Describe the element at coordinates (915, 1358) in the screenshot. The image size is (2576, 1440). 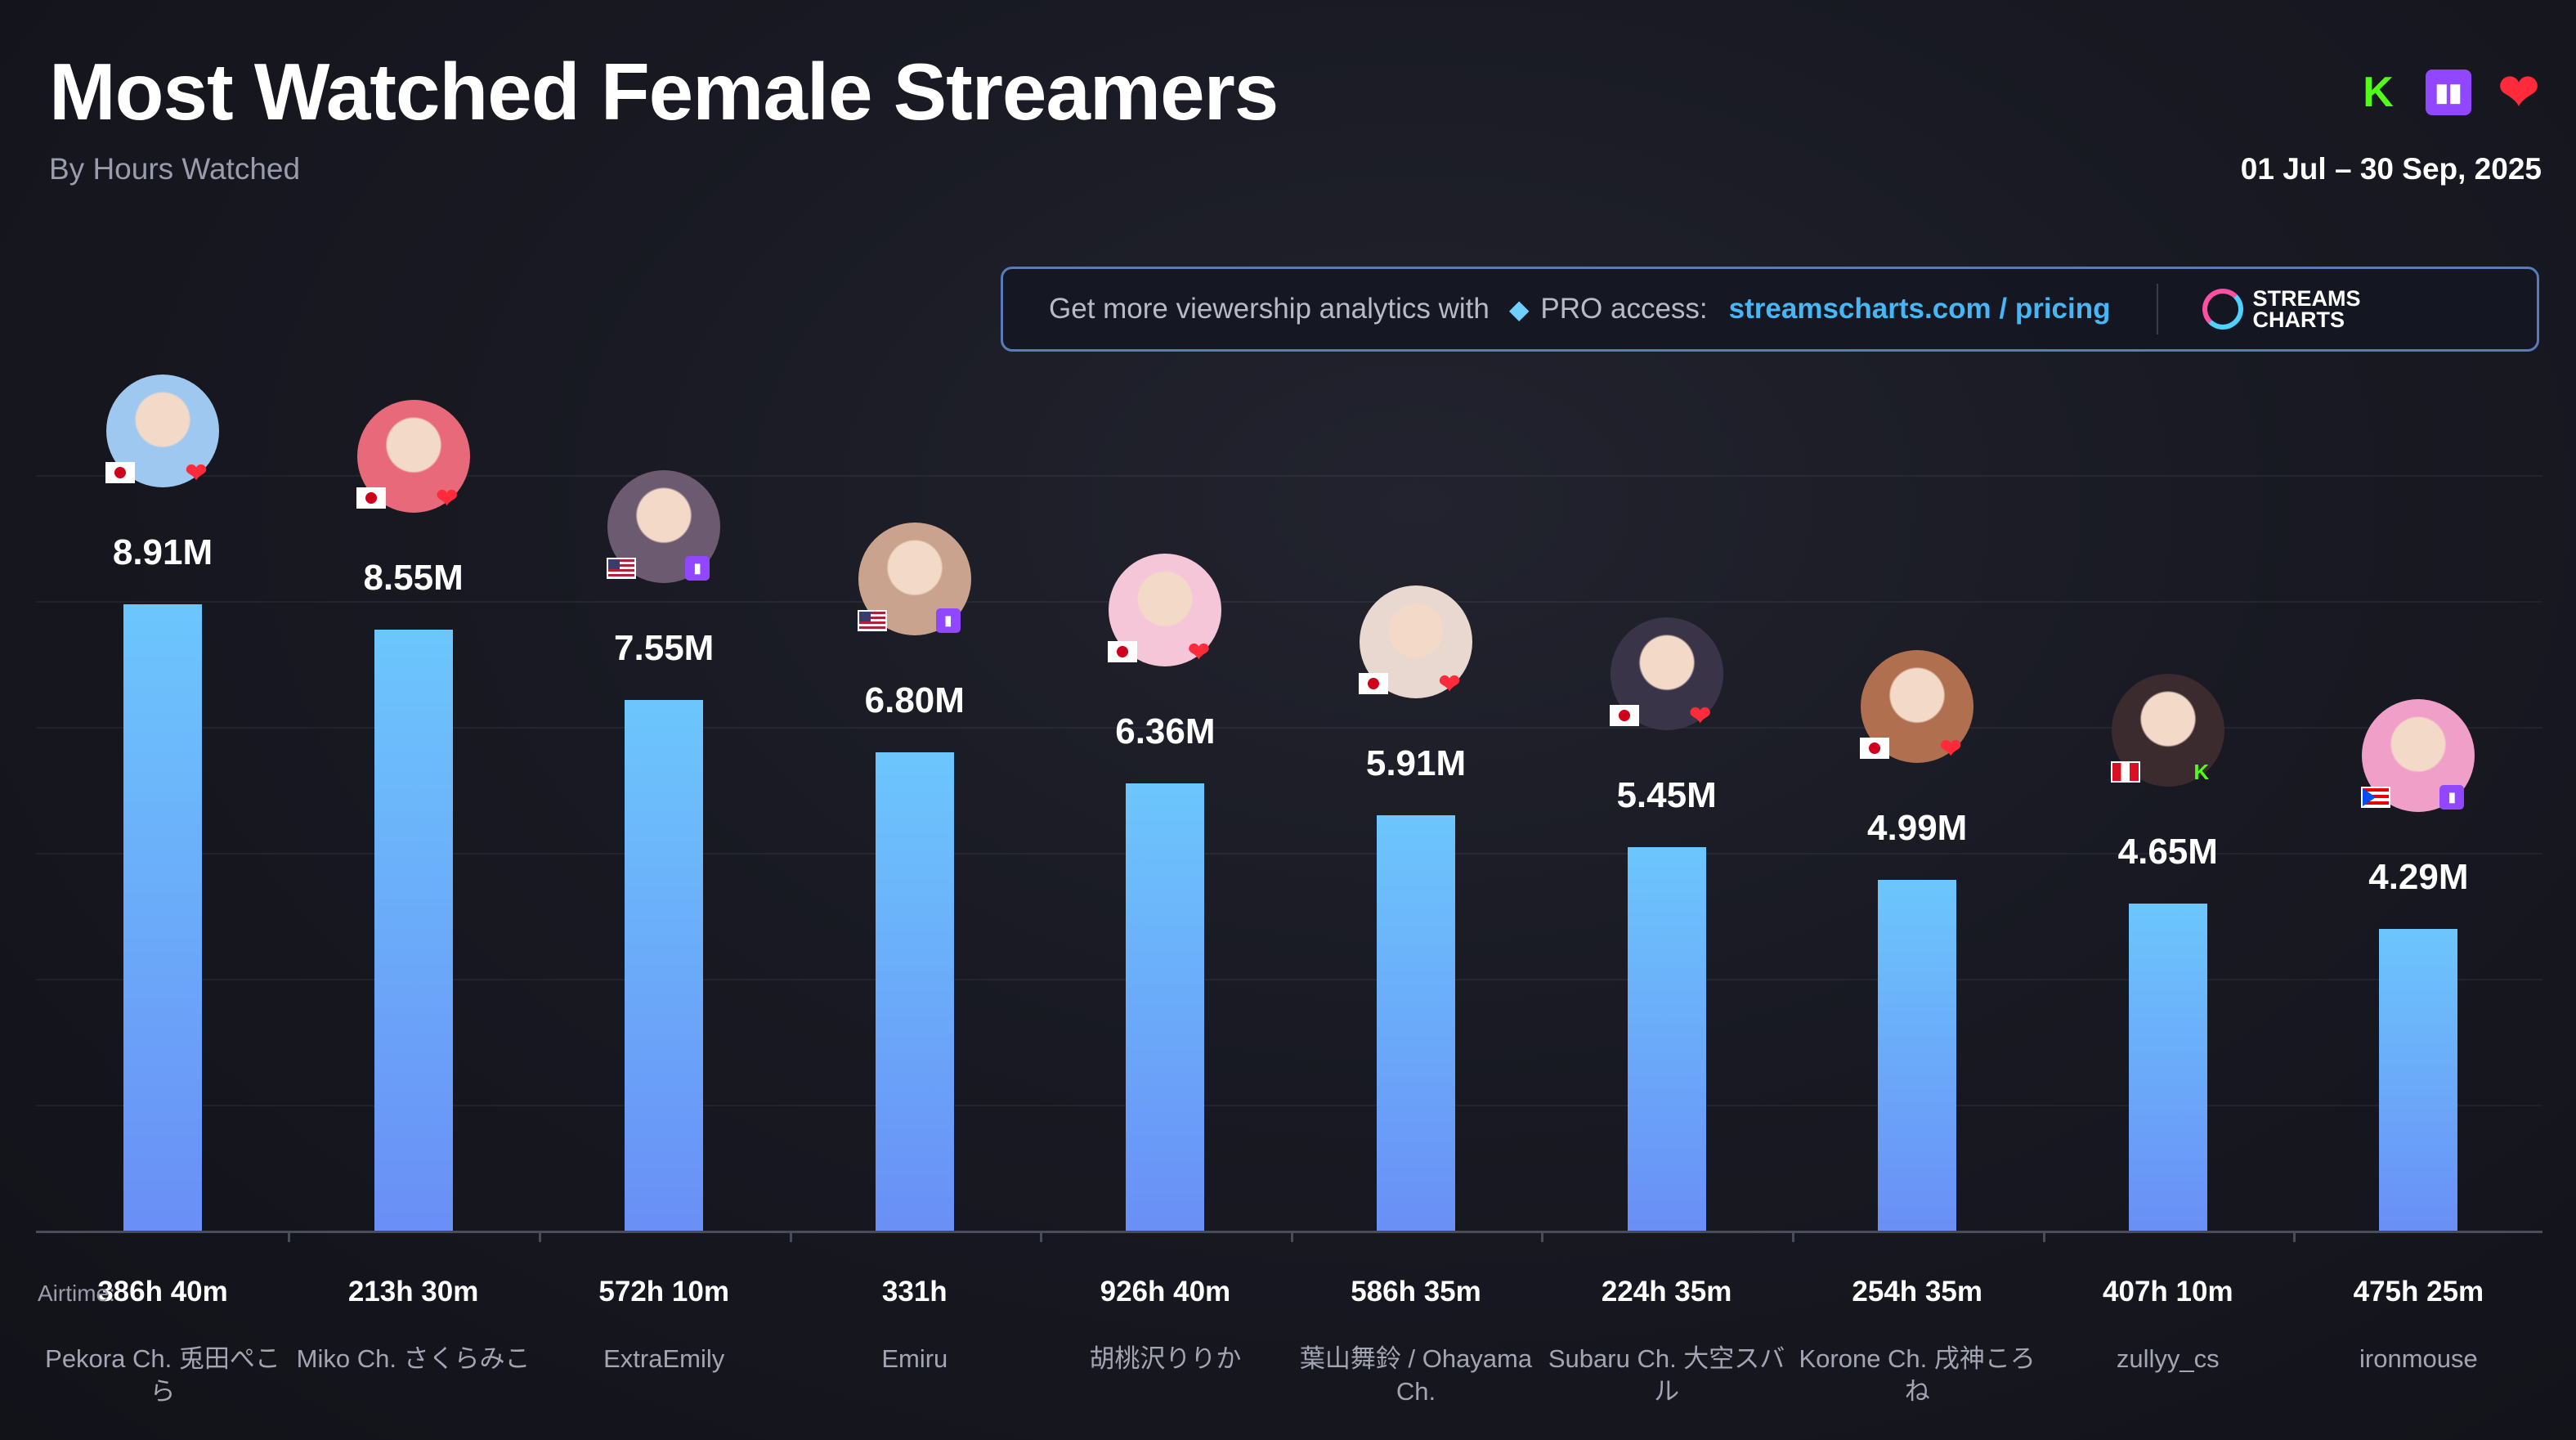
I see `streamer-name: Emiru` at that location.